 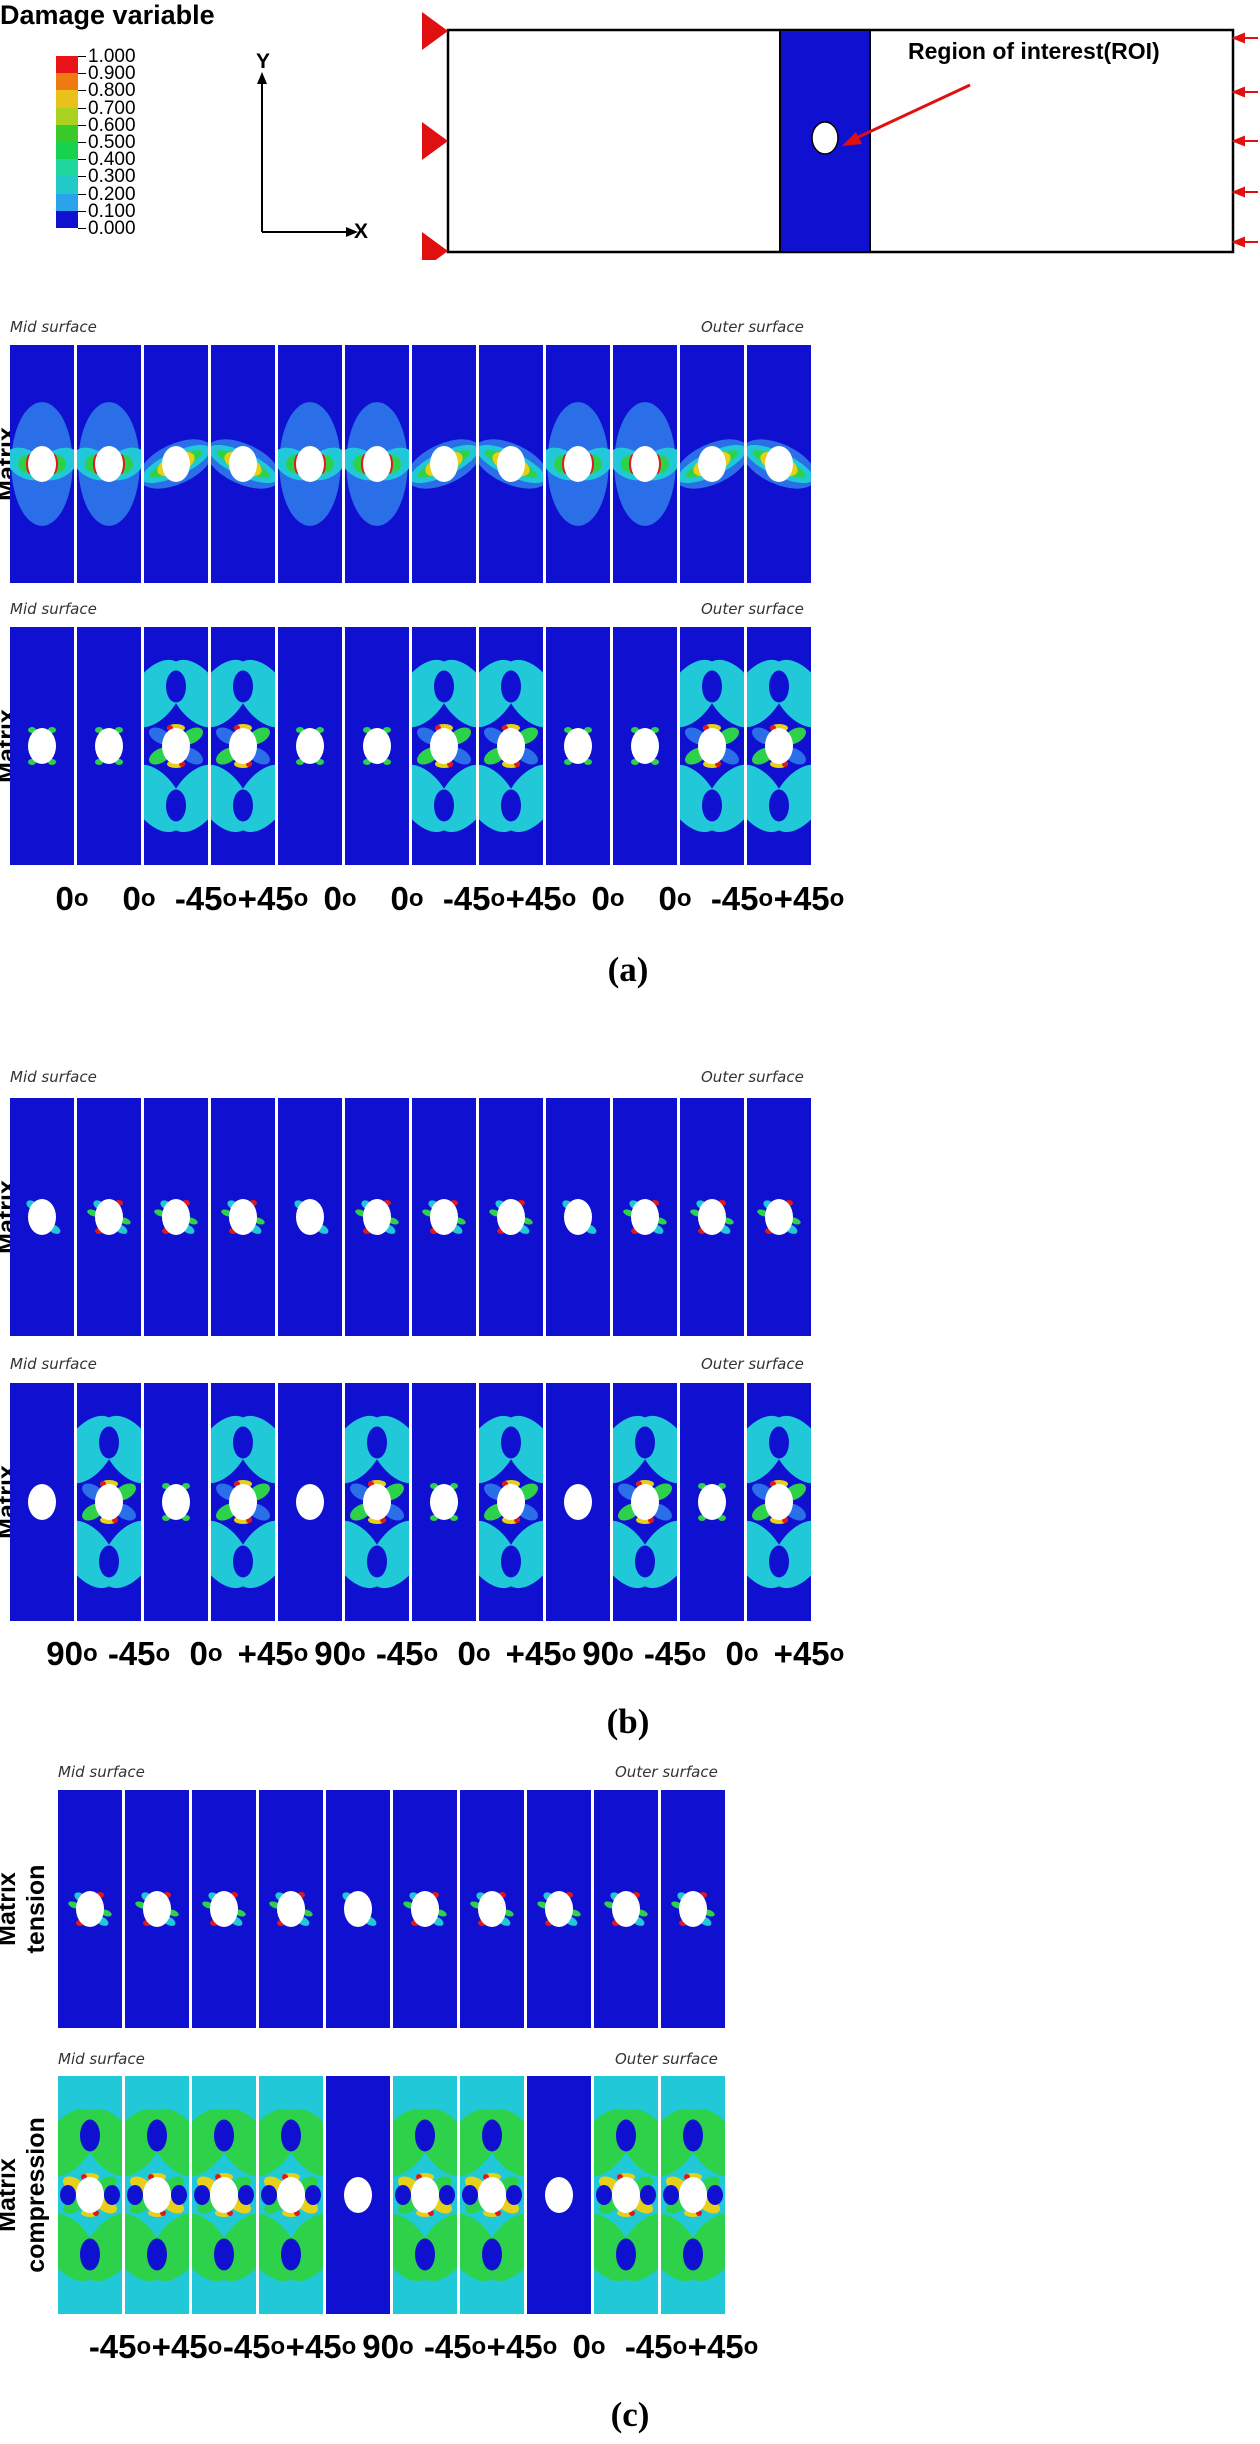 What do you see at coordinates (628, 1721) in the screenshot?
I see `panel-caption: (b)` at bounding box center [628, 1721].